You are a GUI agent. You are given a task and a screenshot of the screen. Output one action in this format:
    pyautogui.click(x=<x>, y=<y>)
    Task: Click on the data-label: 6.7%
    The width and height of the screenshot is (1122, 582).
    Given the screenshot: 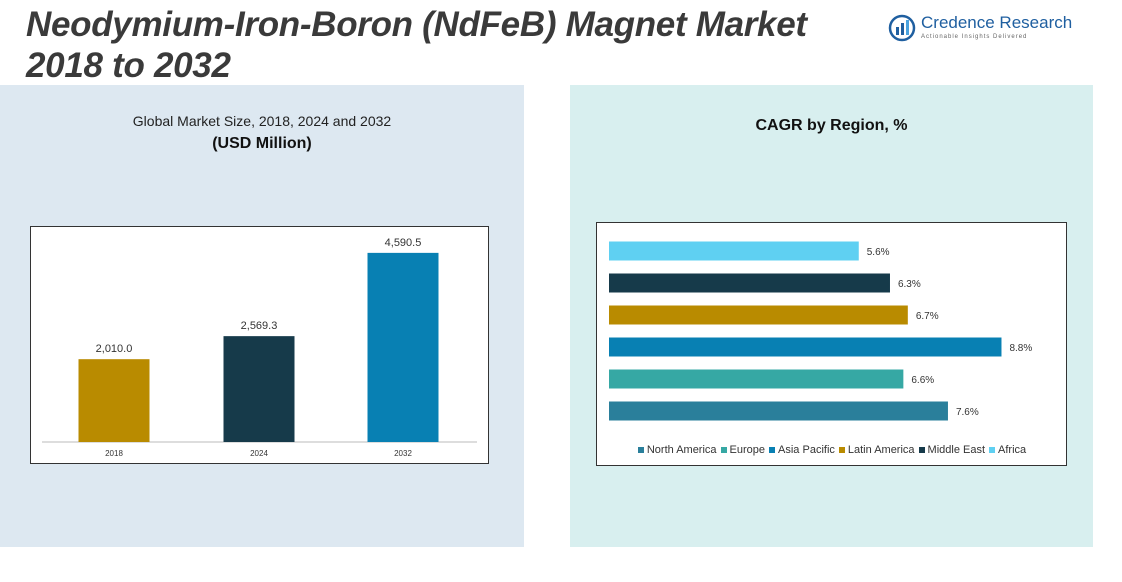 What is the action you would take?
    pyautogui.click(x=927, y=316)
    